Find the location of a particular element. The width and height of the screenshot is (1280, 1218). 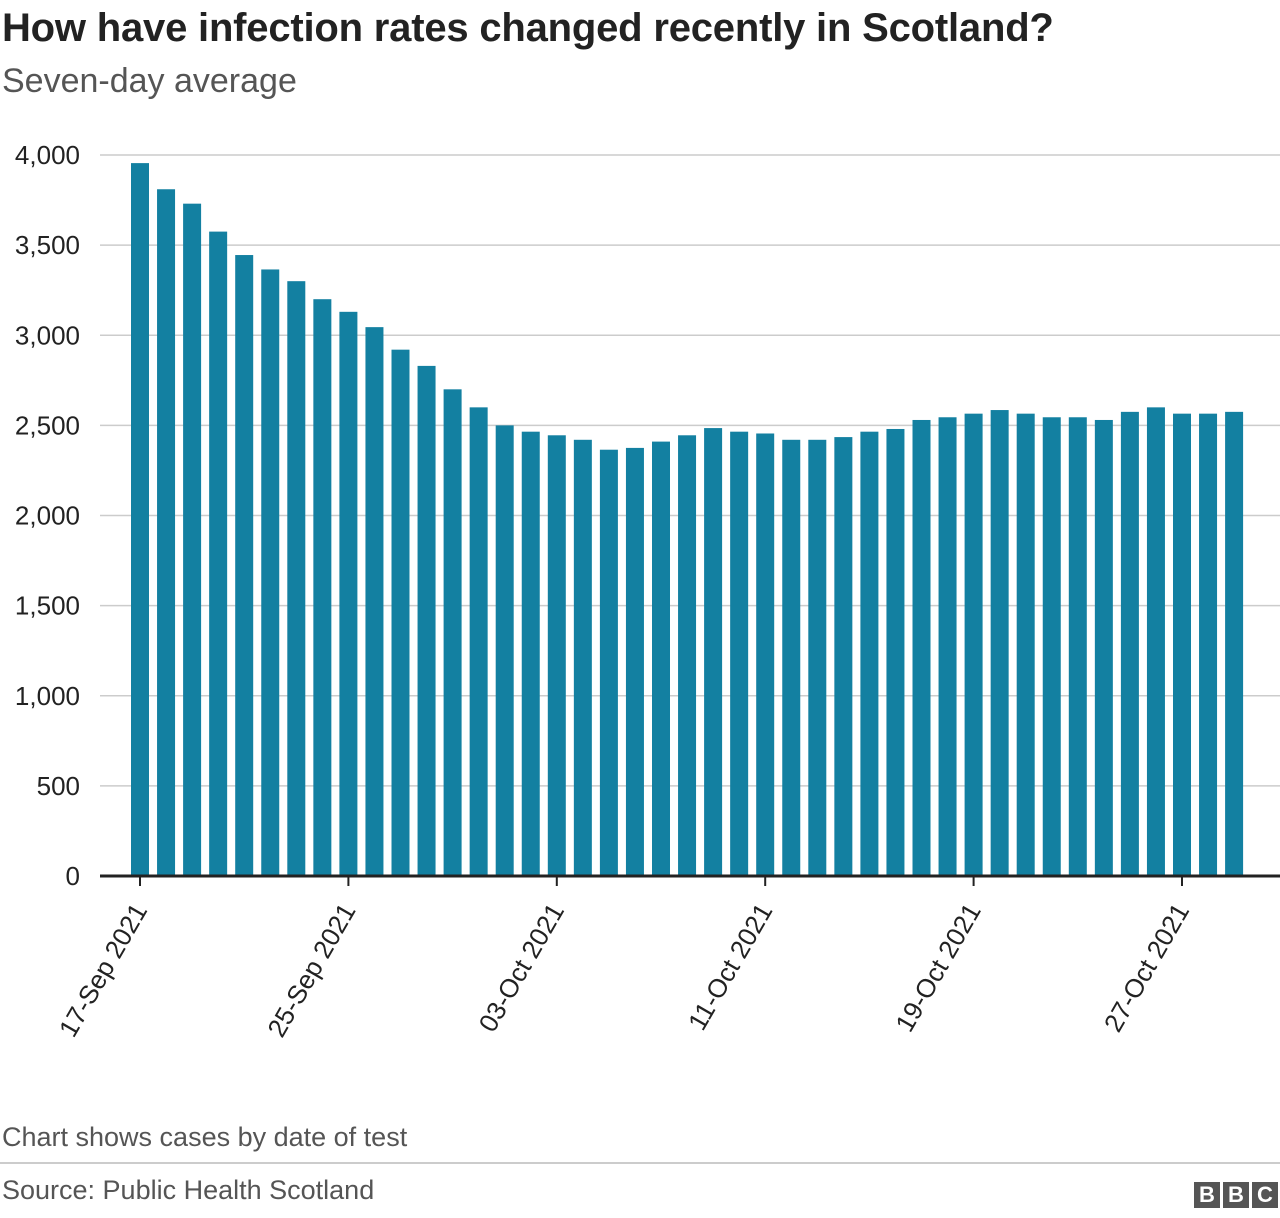

x-tick-label: 27-Oct 2021 is located at coordinates (1147, 967).